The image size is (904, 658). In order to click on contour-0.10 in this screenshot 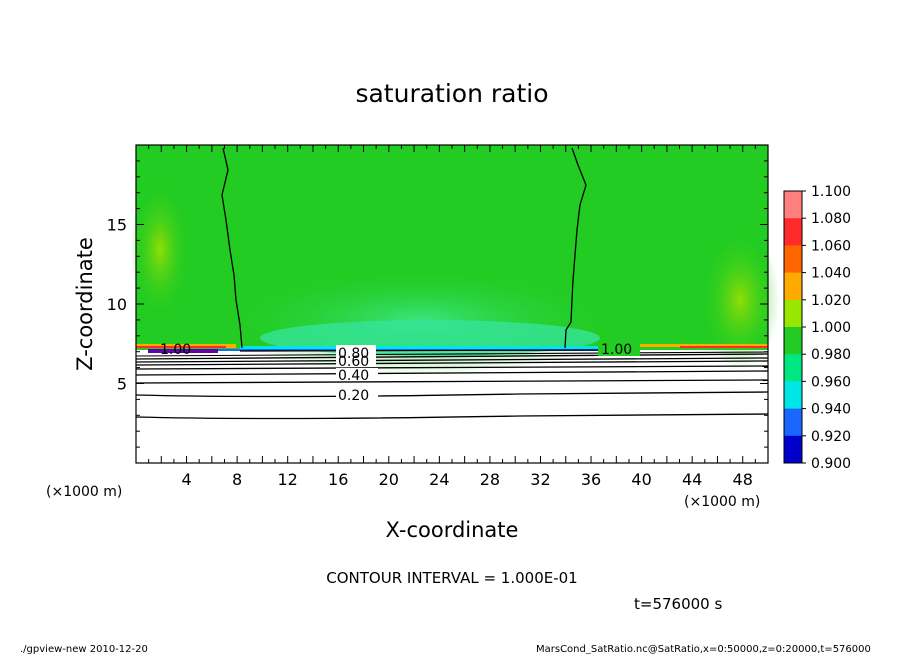, I will do `click(452, 416)`.